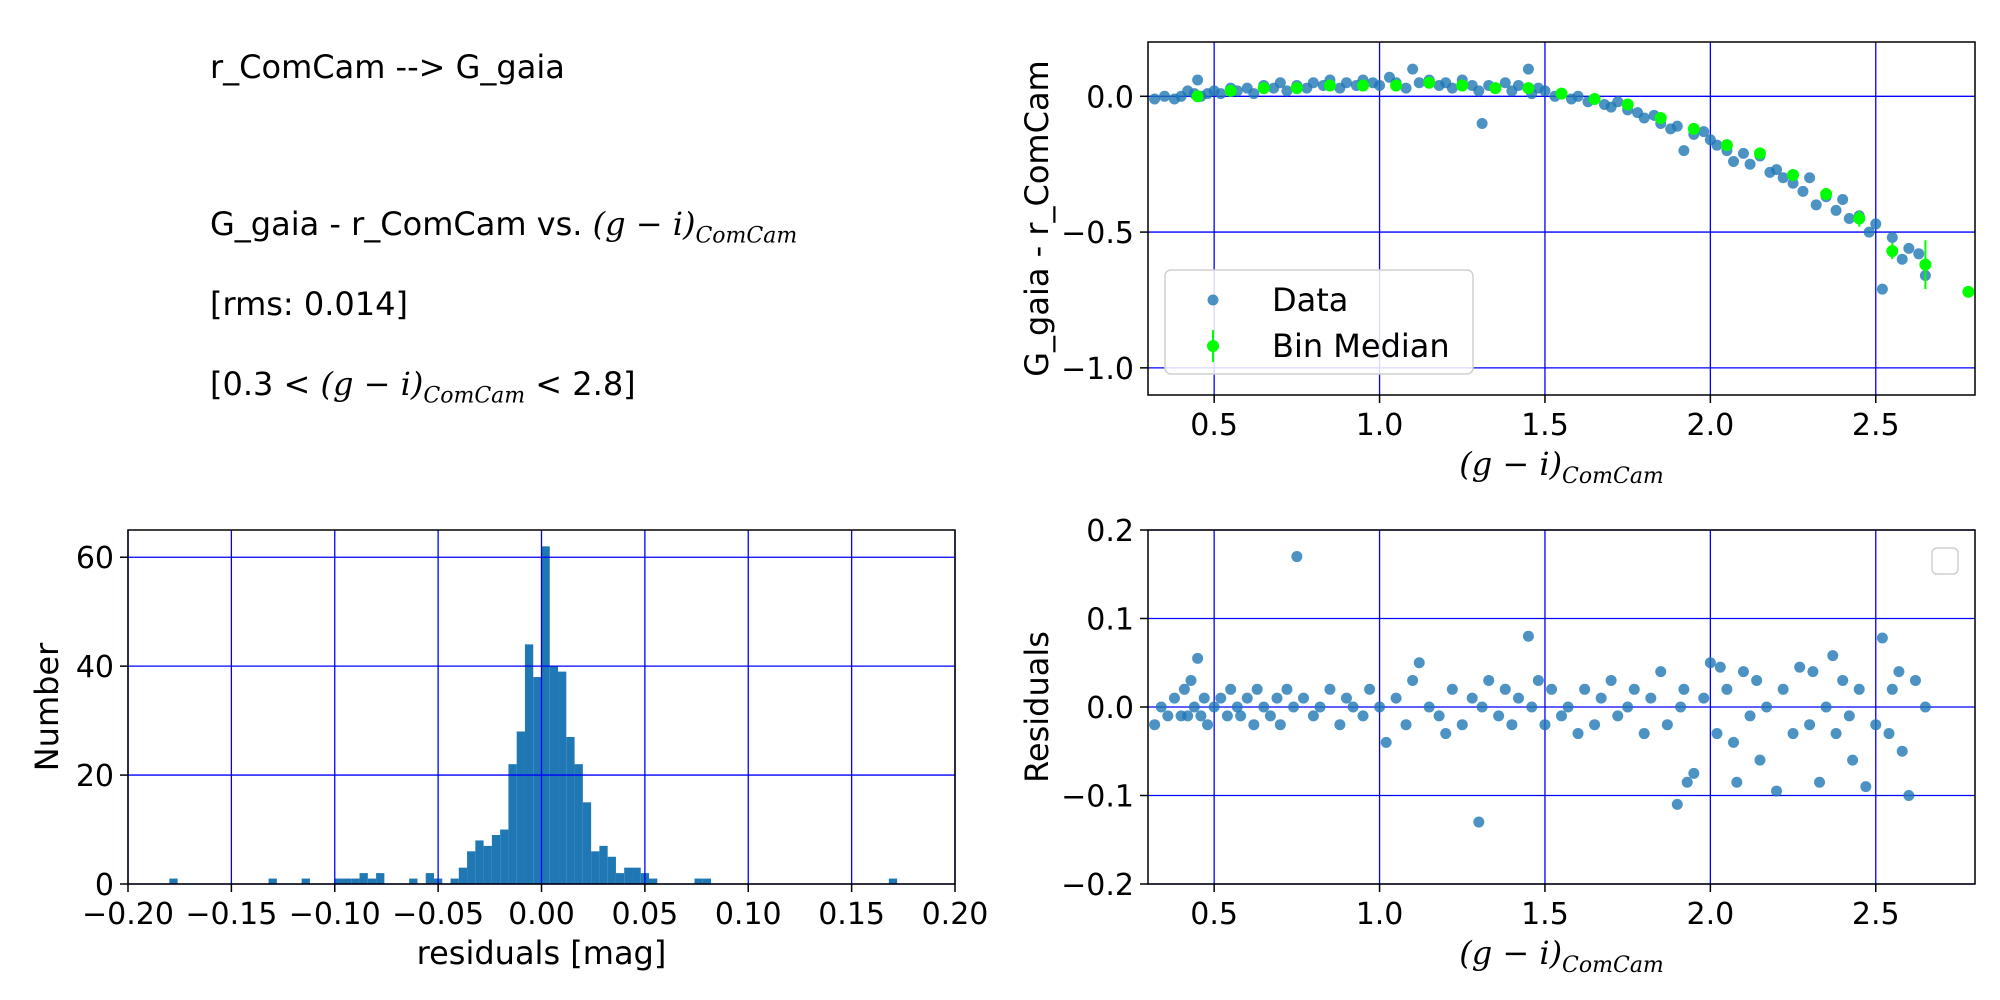 The width and height of the screenshot is (2000, 1000). Describe the element at coordinates (851, 914) in the screenshot. I see `hist-xtick-label: 0.15` at that location.